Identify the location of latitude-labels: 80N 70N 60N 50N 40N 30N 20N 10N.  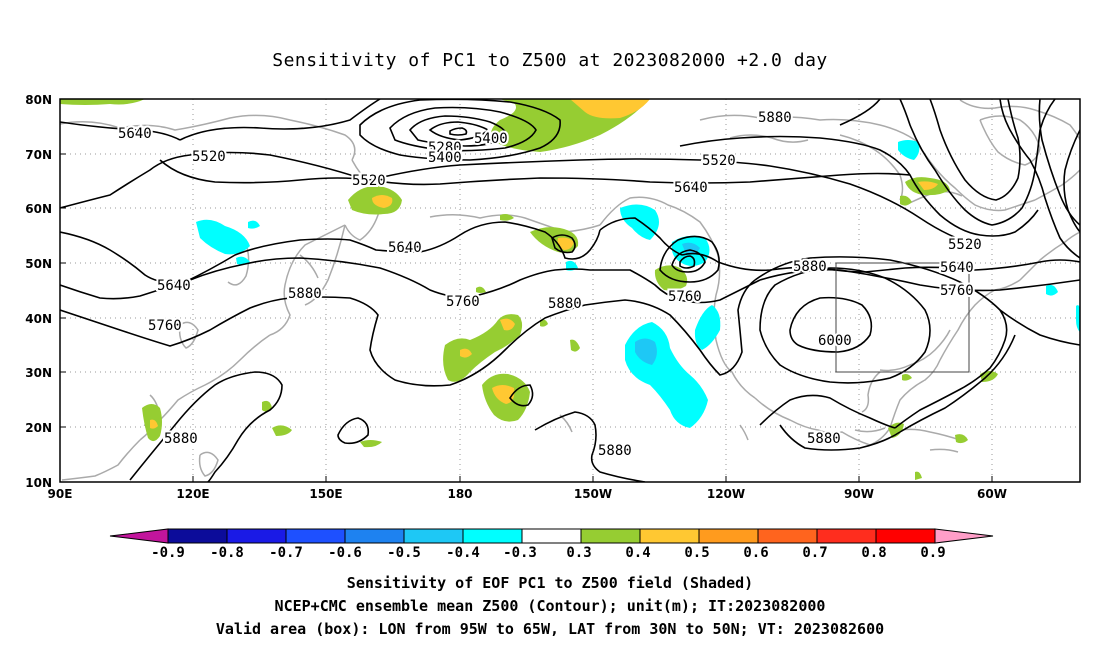
(38, 291).